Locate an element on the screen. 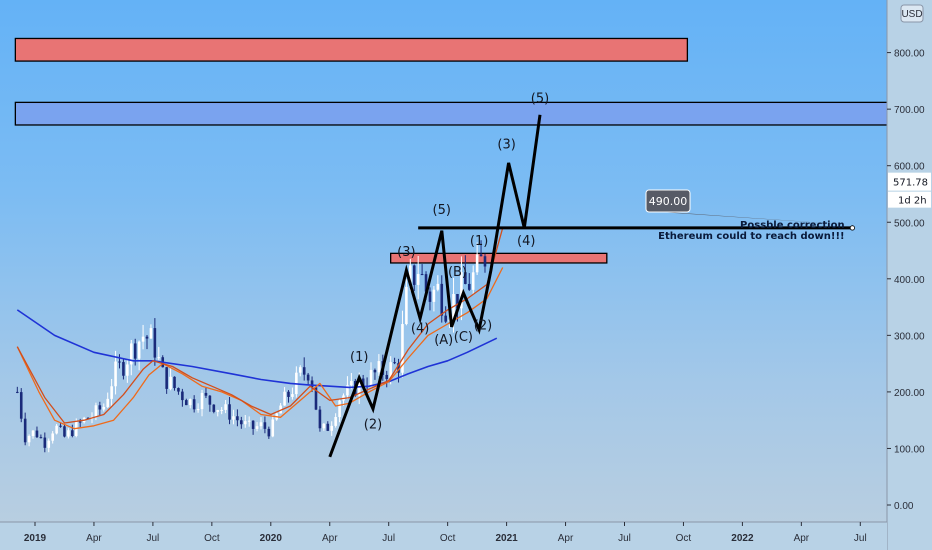  y-tick-label: 500.00 is located at coordinates (909, 223).